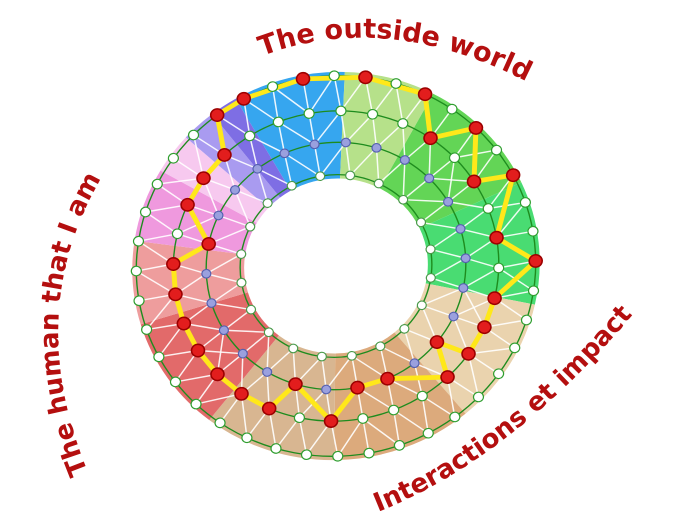 This screenshot has width=677, height=511. Describe the element at coordinates (385, 126) in the screenshot. I see `sector-green-light` at that location.